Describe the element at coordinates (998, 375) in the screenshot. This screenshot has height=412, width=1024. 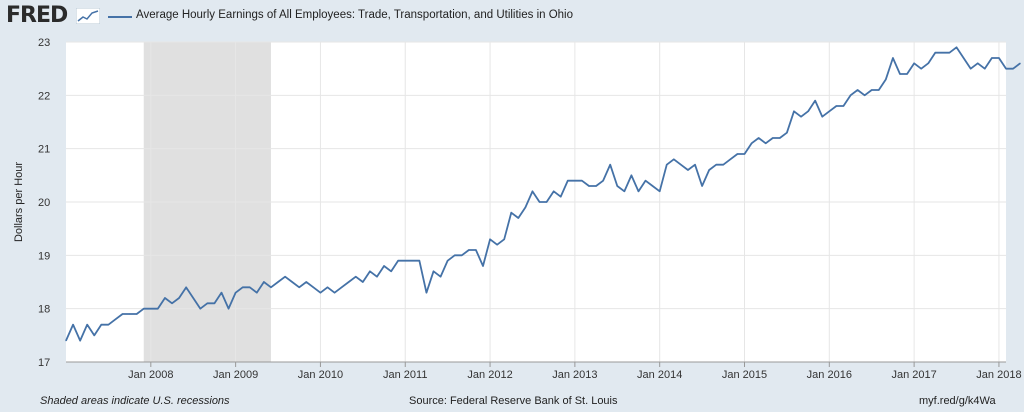
I see `x-tick-label: Jan 2018` at that location.